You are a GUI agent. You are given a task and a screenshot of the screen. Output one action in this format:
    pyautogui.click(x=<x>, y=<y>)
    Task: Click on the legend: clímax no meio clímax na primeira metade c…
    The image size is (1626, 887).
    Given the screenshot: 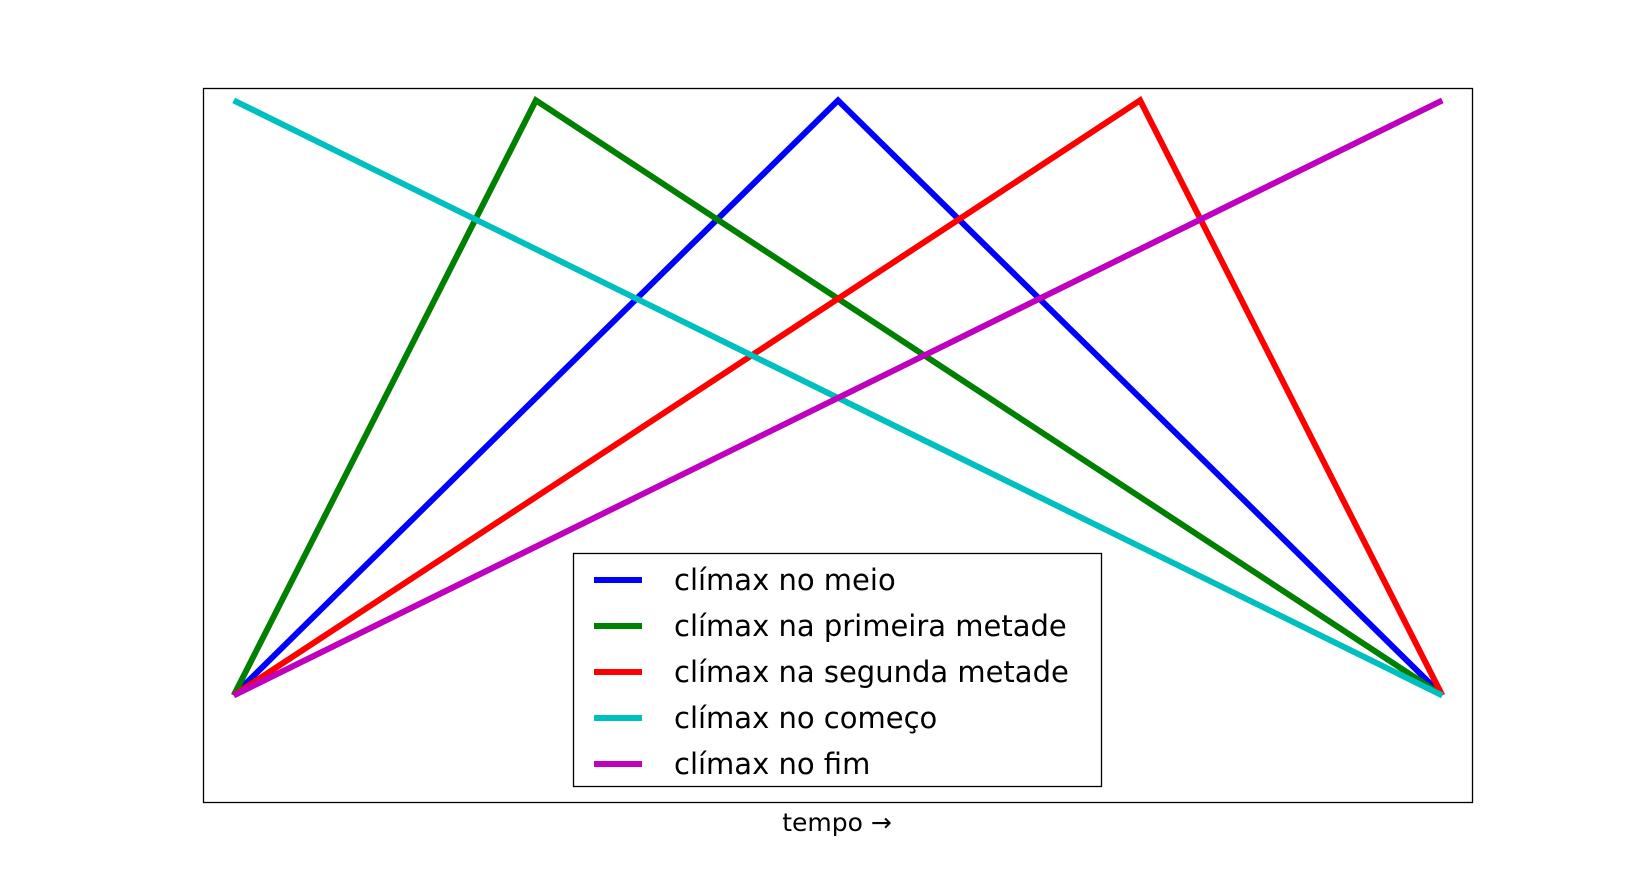 What is the action you would take?
    pyautogui.click(x=837, y=670)
    